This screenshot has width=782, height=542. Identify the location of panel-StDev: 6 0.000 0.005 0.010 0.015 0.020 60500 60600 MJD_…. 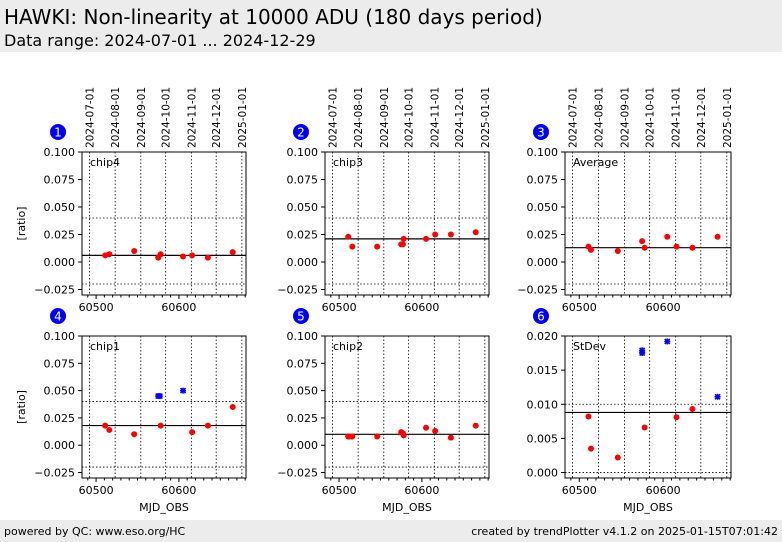
(629, 411).